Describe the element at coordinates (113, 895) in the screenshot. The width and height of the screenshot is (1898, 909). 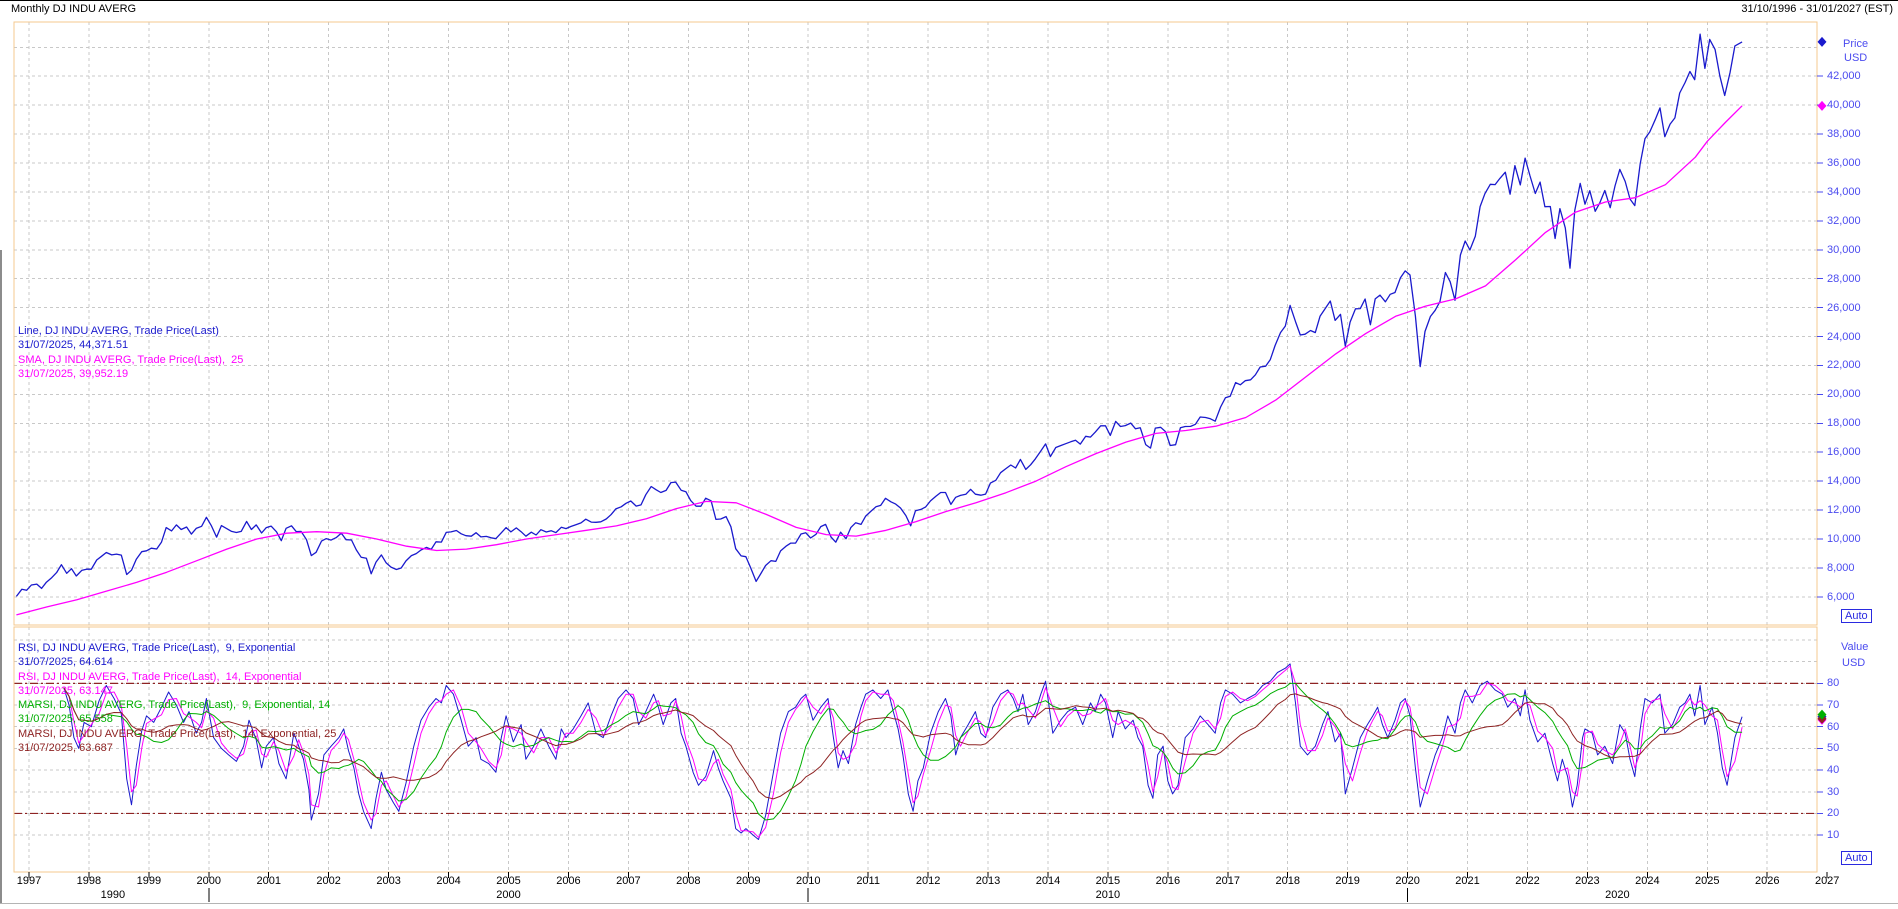
I see `decade-label-1990: 1990` at that location.